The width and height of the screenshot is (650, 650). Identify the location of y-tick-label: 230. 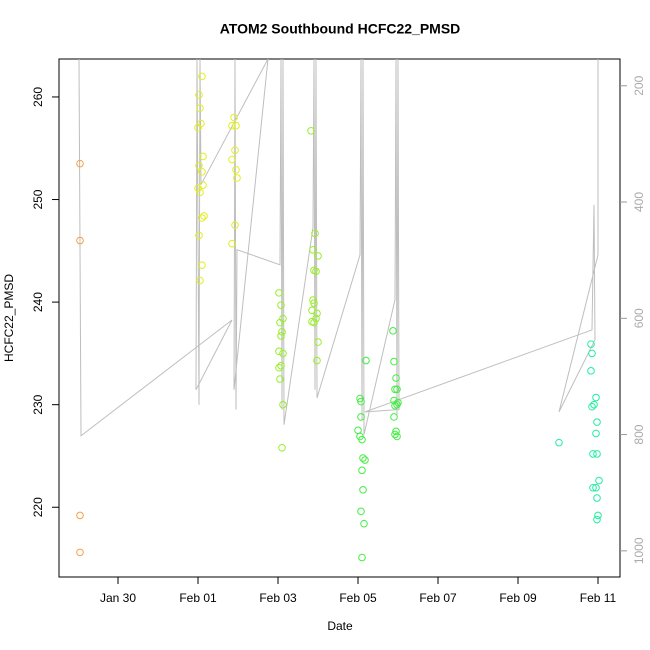
(38, 404).